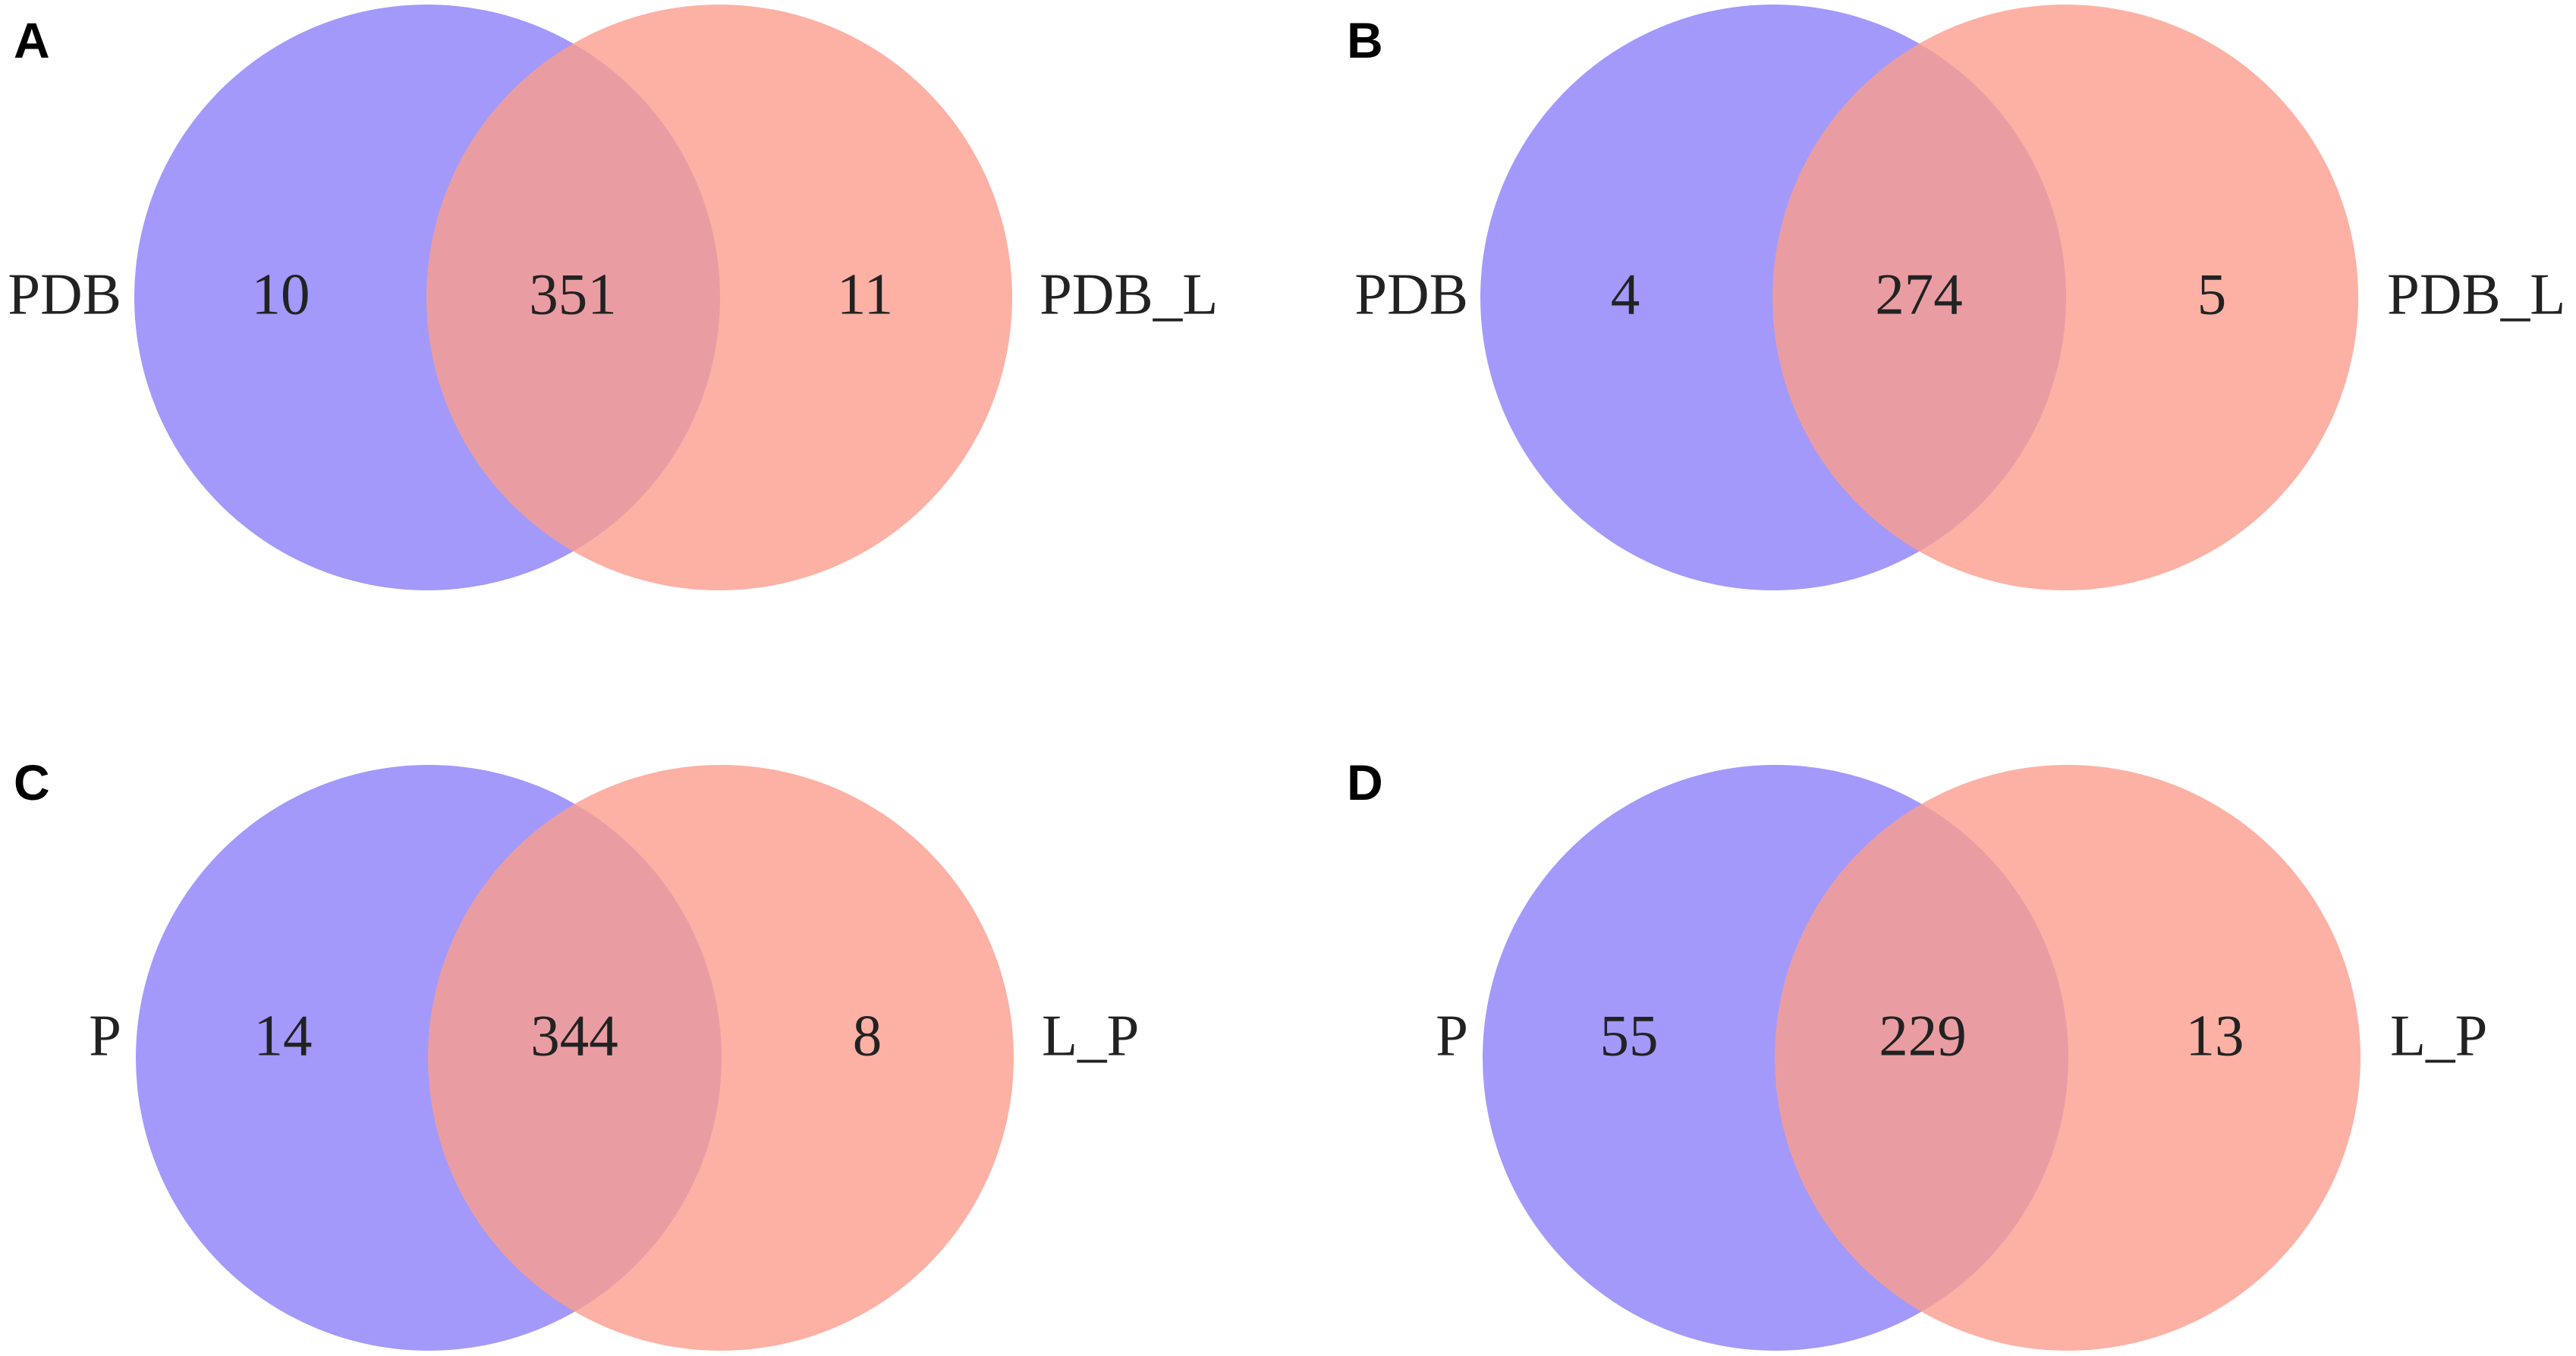  Describe the element at coordinates (2215, 1035) in the screenshot. I see `right-only-count: 13` at that location.